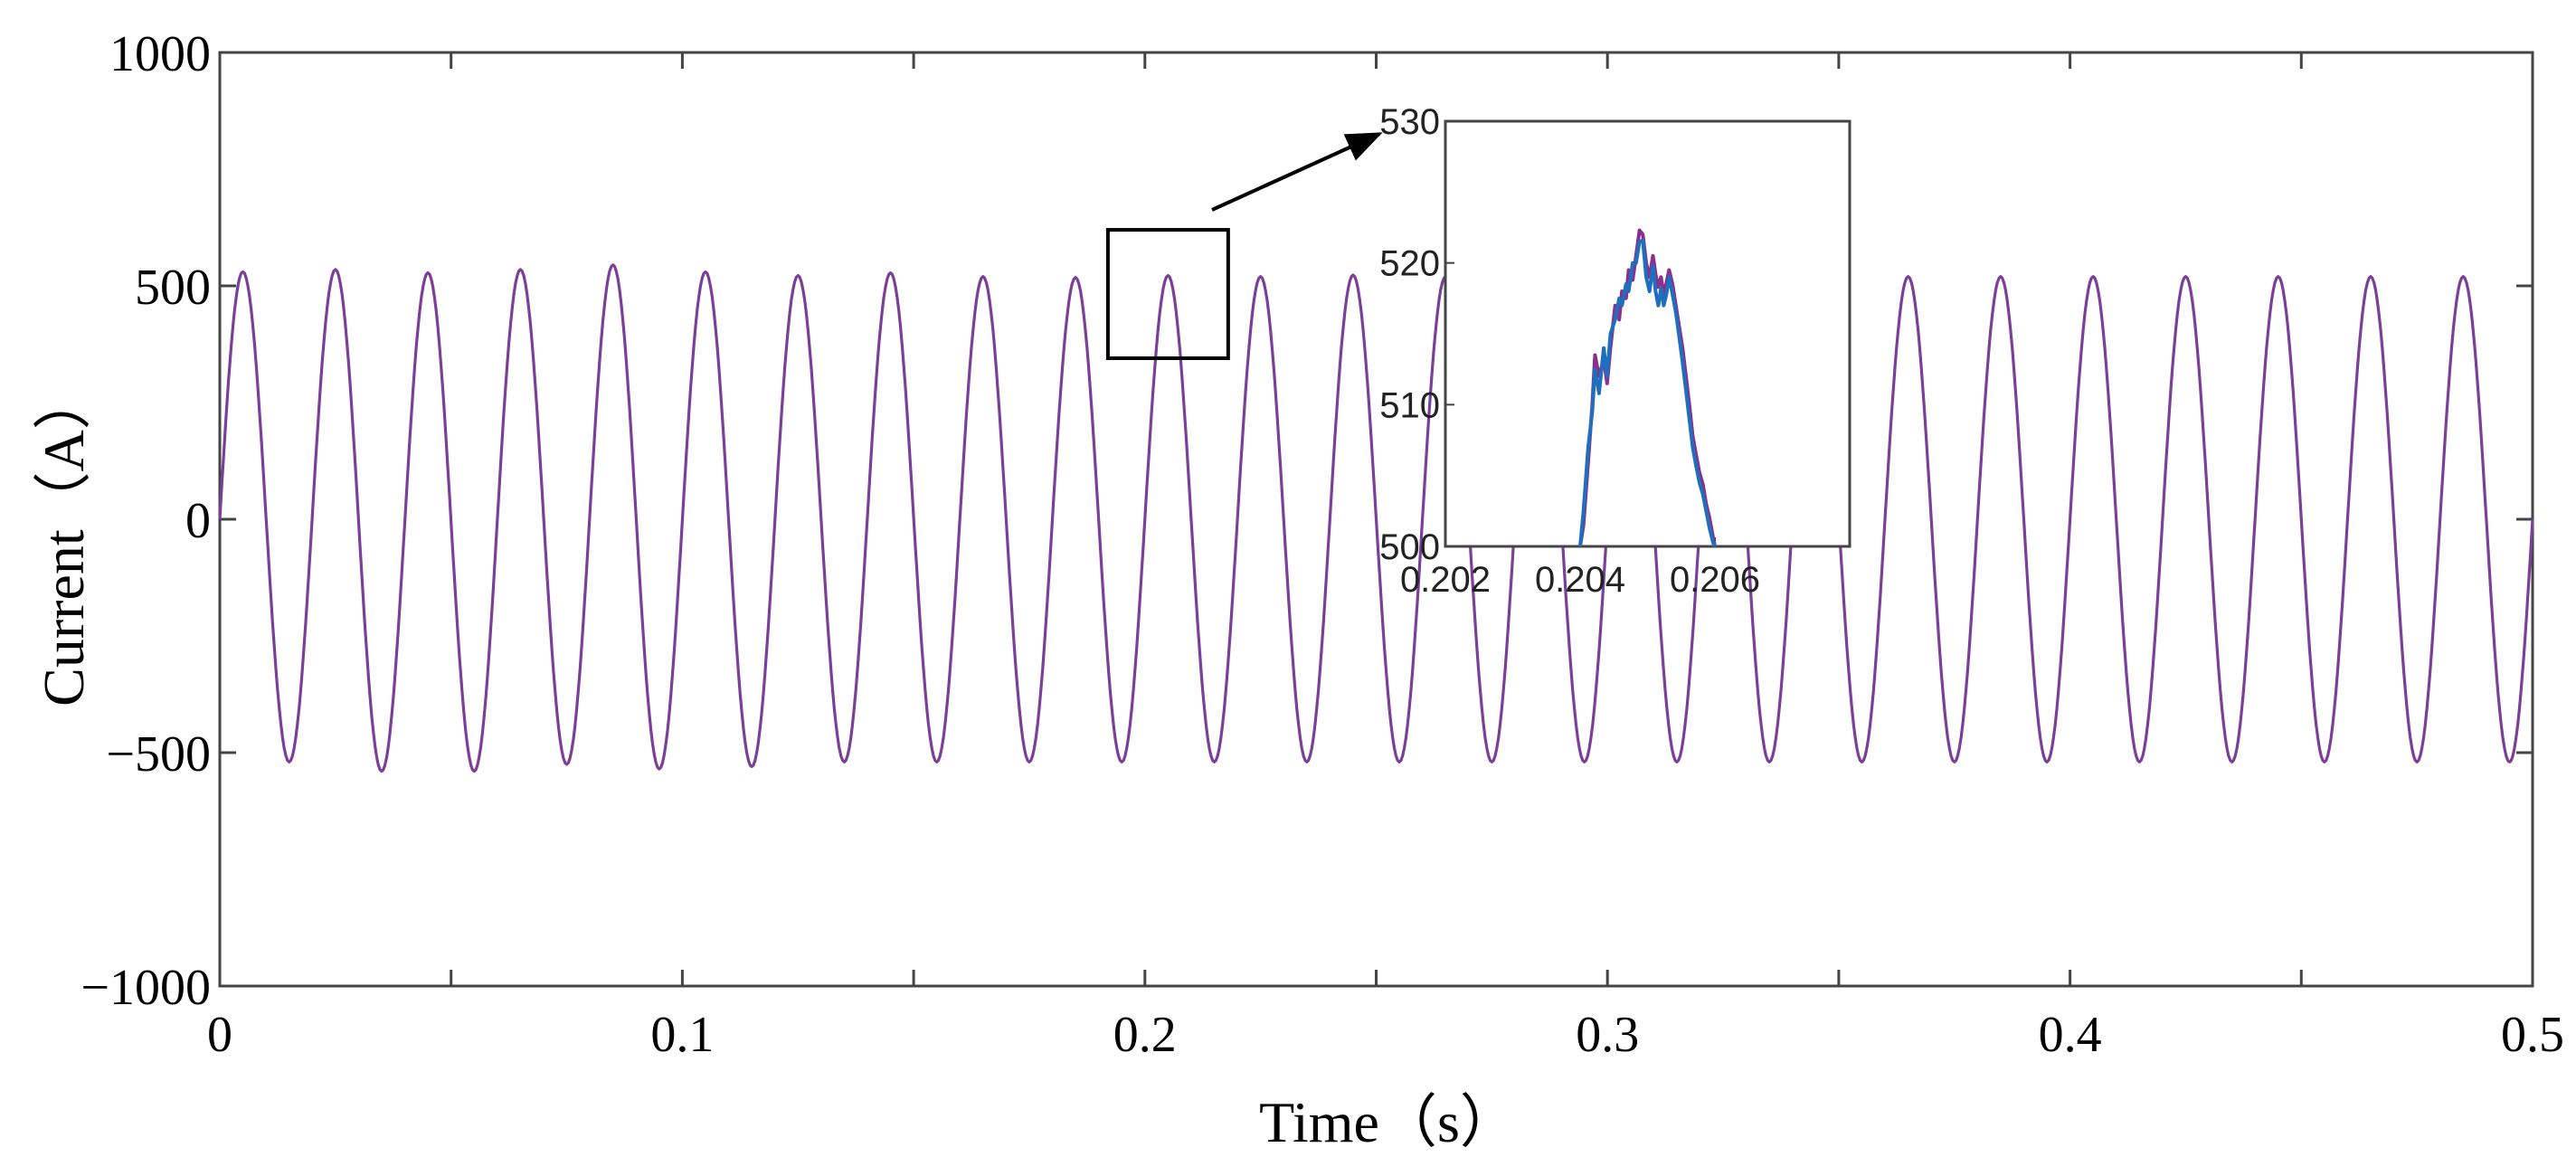  I want to click on inset-axis-ticks: 0.202 0.204 0.206 530 520 510 500, so click(1569, 351).